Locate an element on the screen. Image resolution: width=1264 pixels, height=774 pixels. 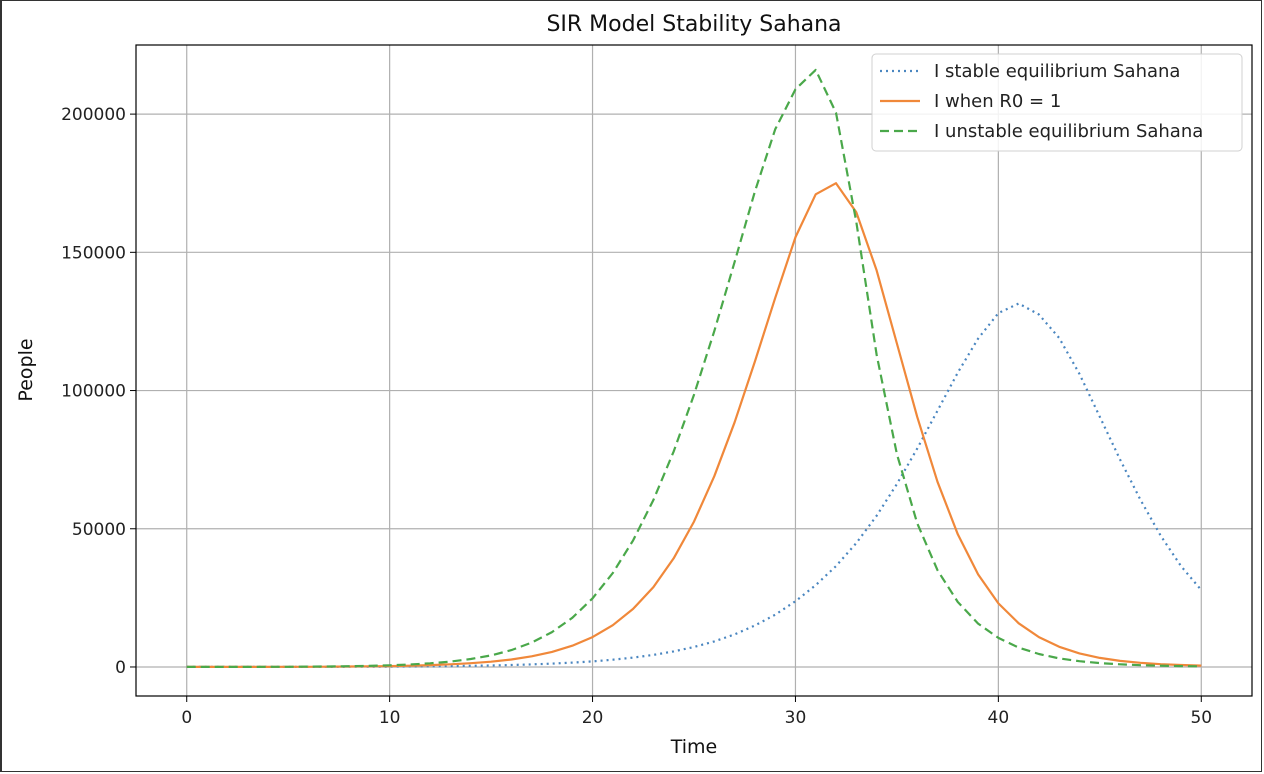
y-tick-label: 100000 is located at coordinates (93, 392).